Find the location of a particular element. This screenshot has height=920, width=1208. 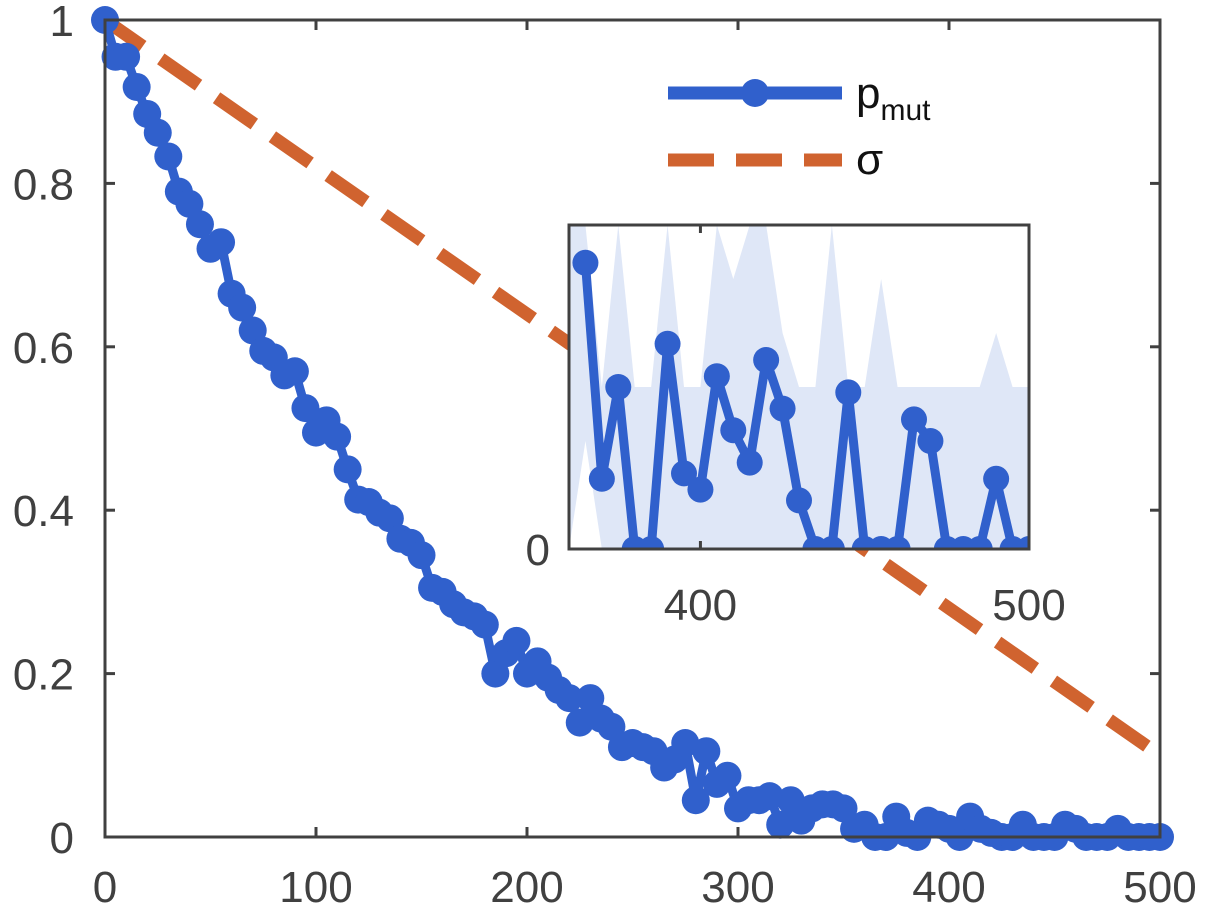

x-tick-label: 300 is located at coordinates (737, 887).